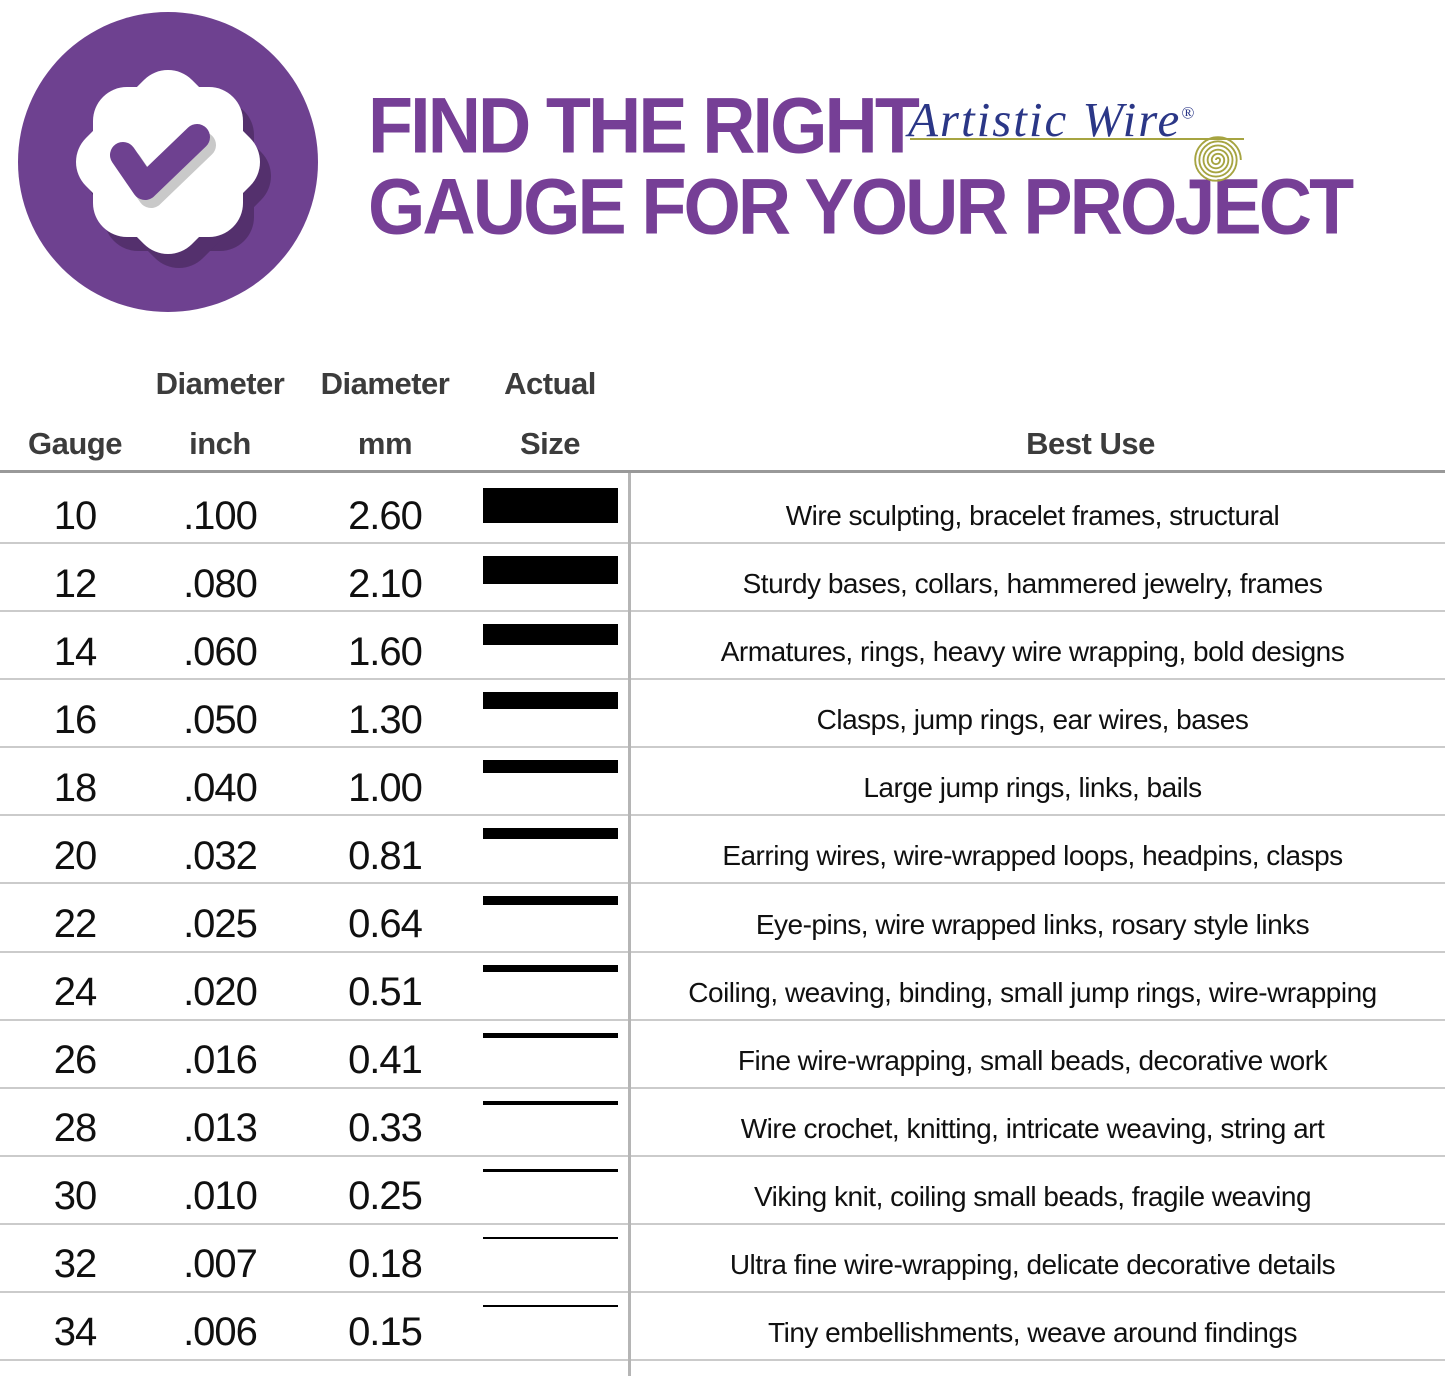 This screenshot has height=1376, width=1445. I want to click on mm-cell: 1.60, so click(385, 651).